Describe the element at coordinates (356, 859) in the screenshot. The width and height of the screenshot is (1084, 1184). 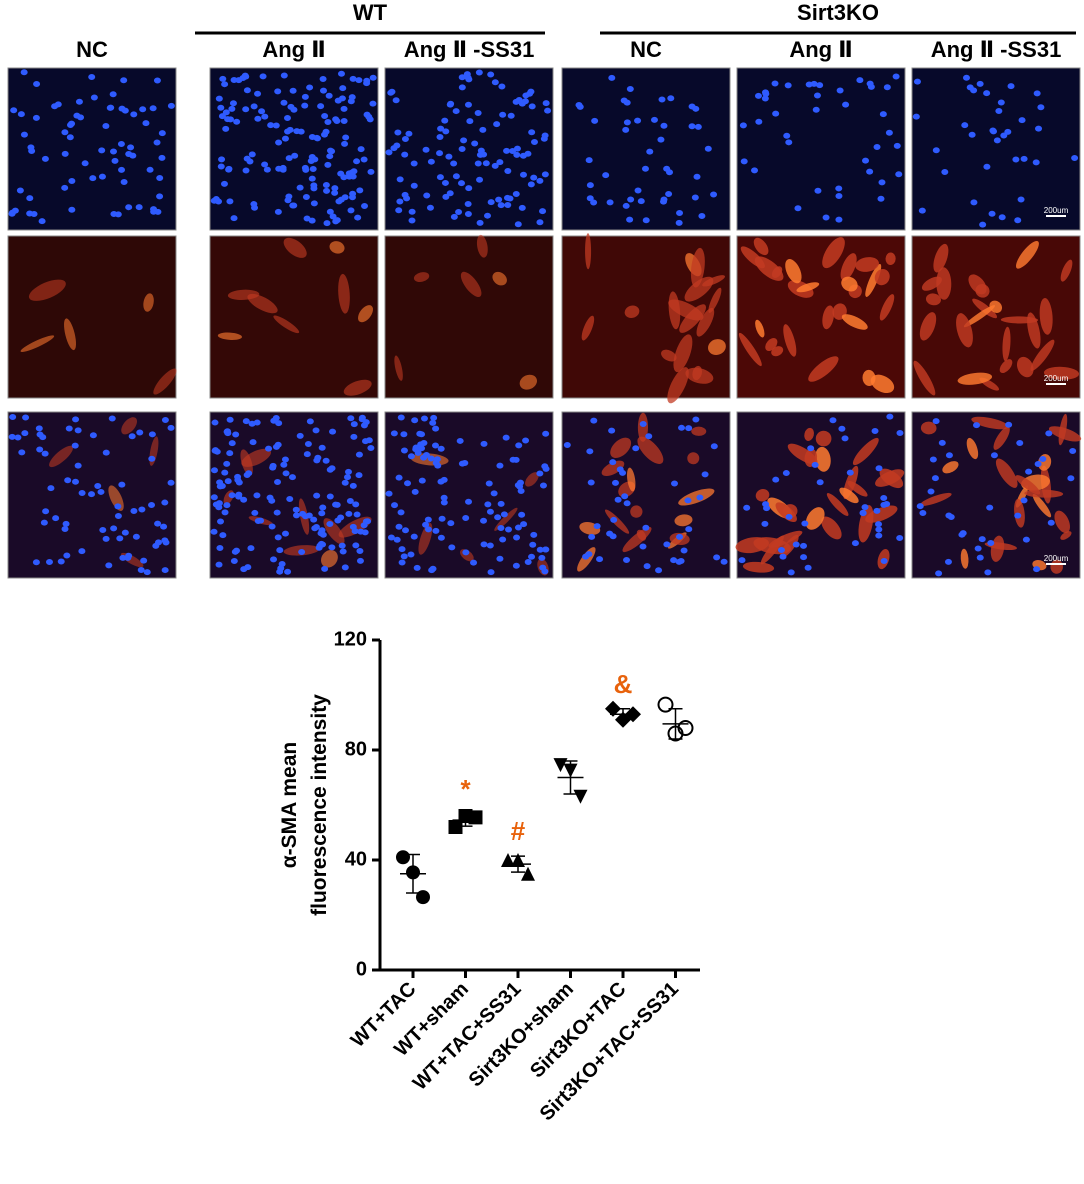
I see `y-tick-label: 40` at that location.